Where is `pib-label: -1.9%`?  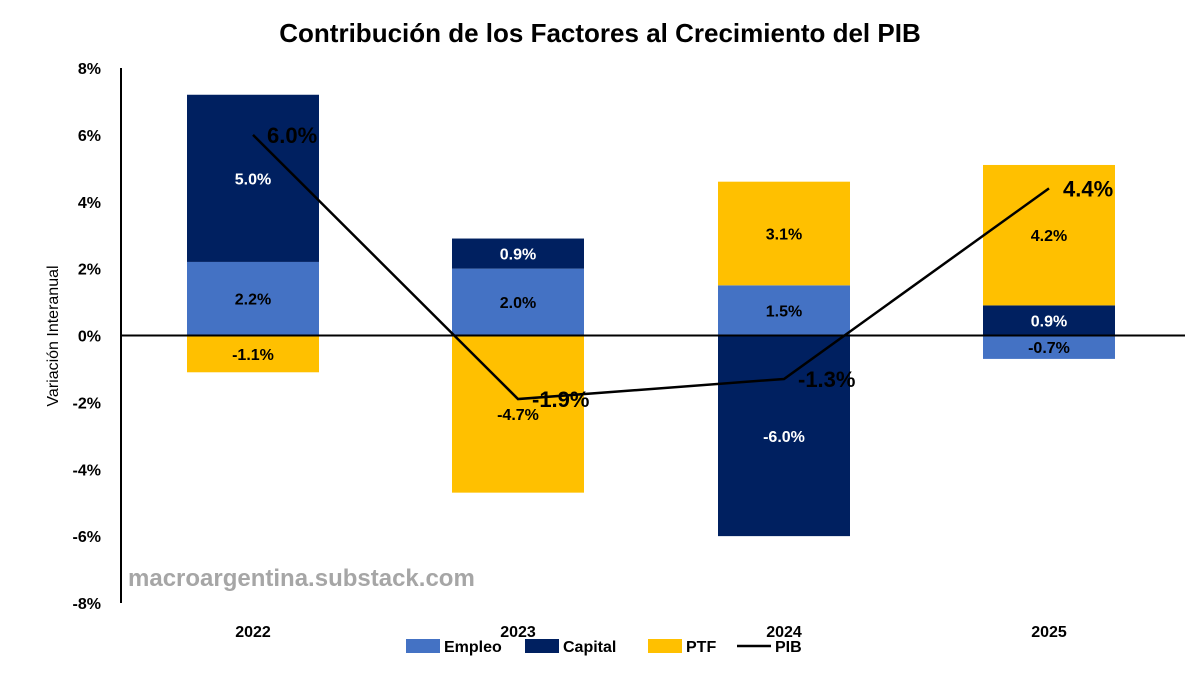
pib-label: -1.9% is located at coordinates (560, 399).